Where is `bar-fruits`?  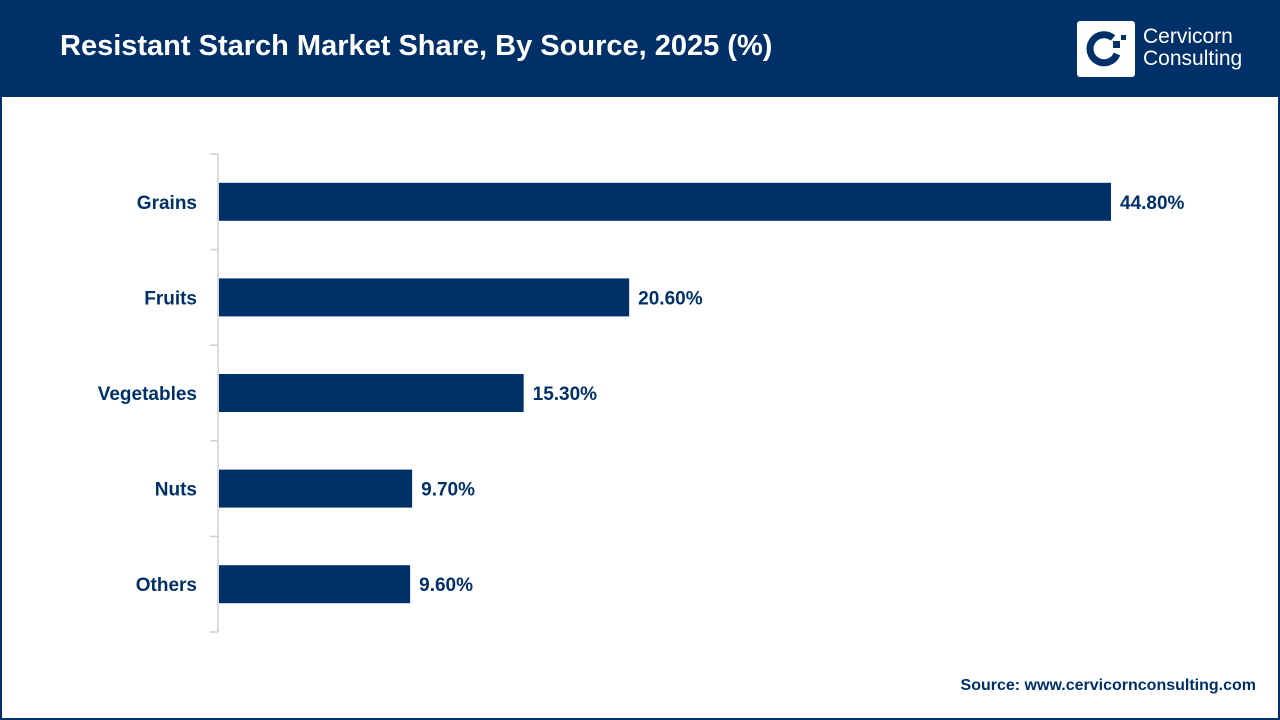
bar-fruits is located at coordinates (424, 297).